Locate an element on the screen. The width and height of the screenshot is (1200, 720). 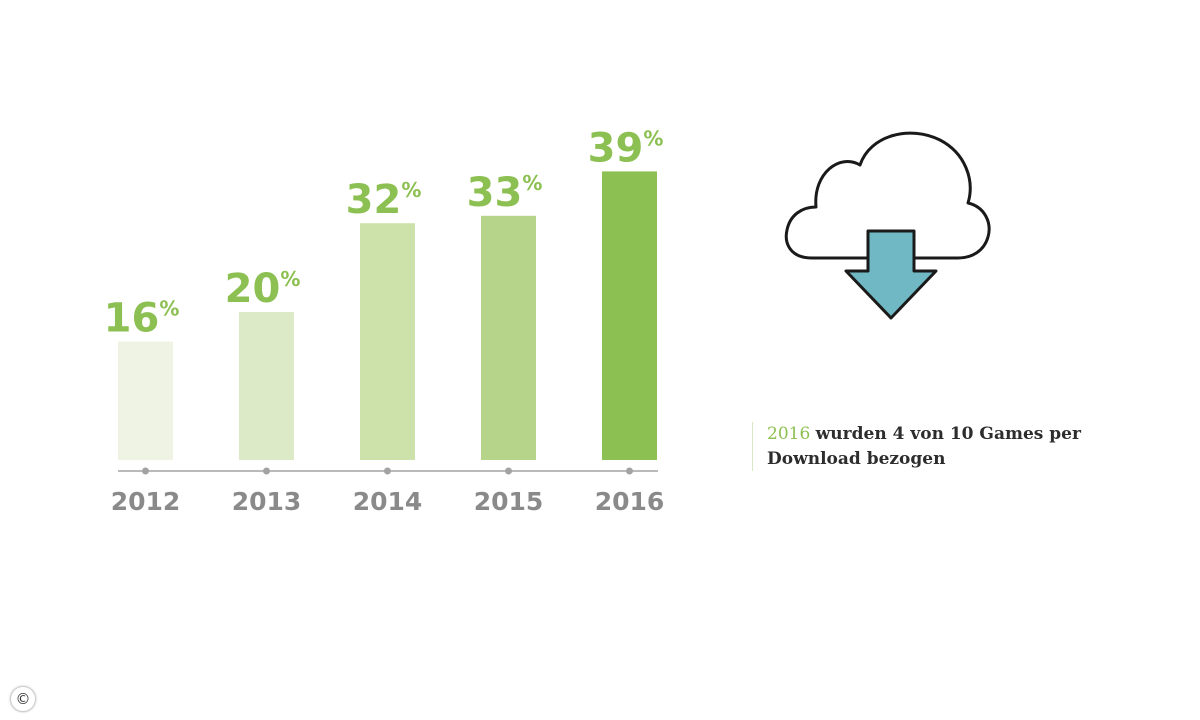
copyright-icon: © is located at coordinates (23, 699).